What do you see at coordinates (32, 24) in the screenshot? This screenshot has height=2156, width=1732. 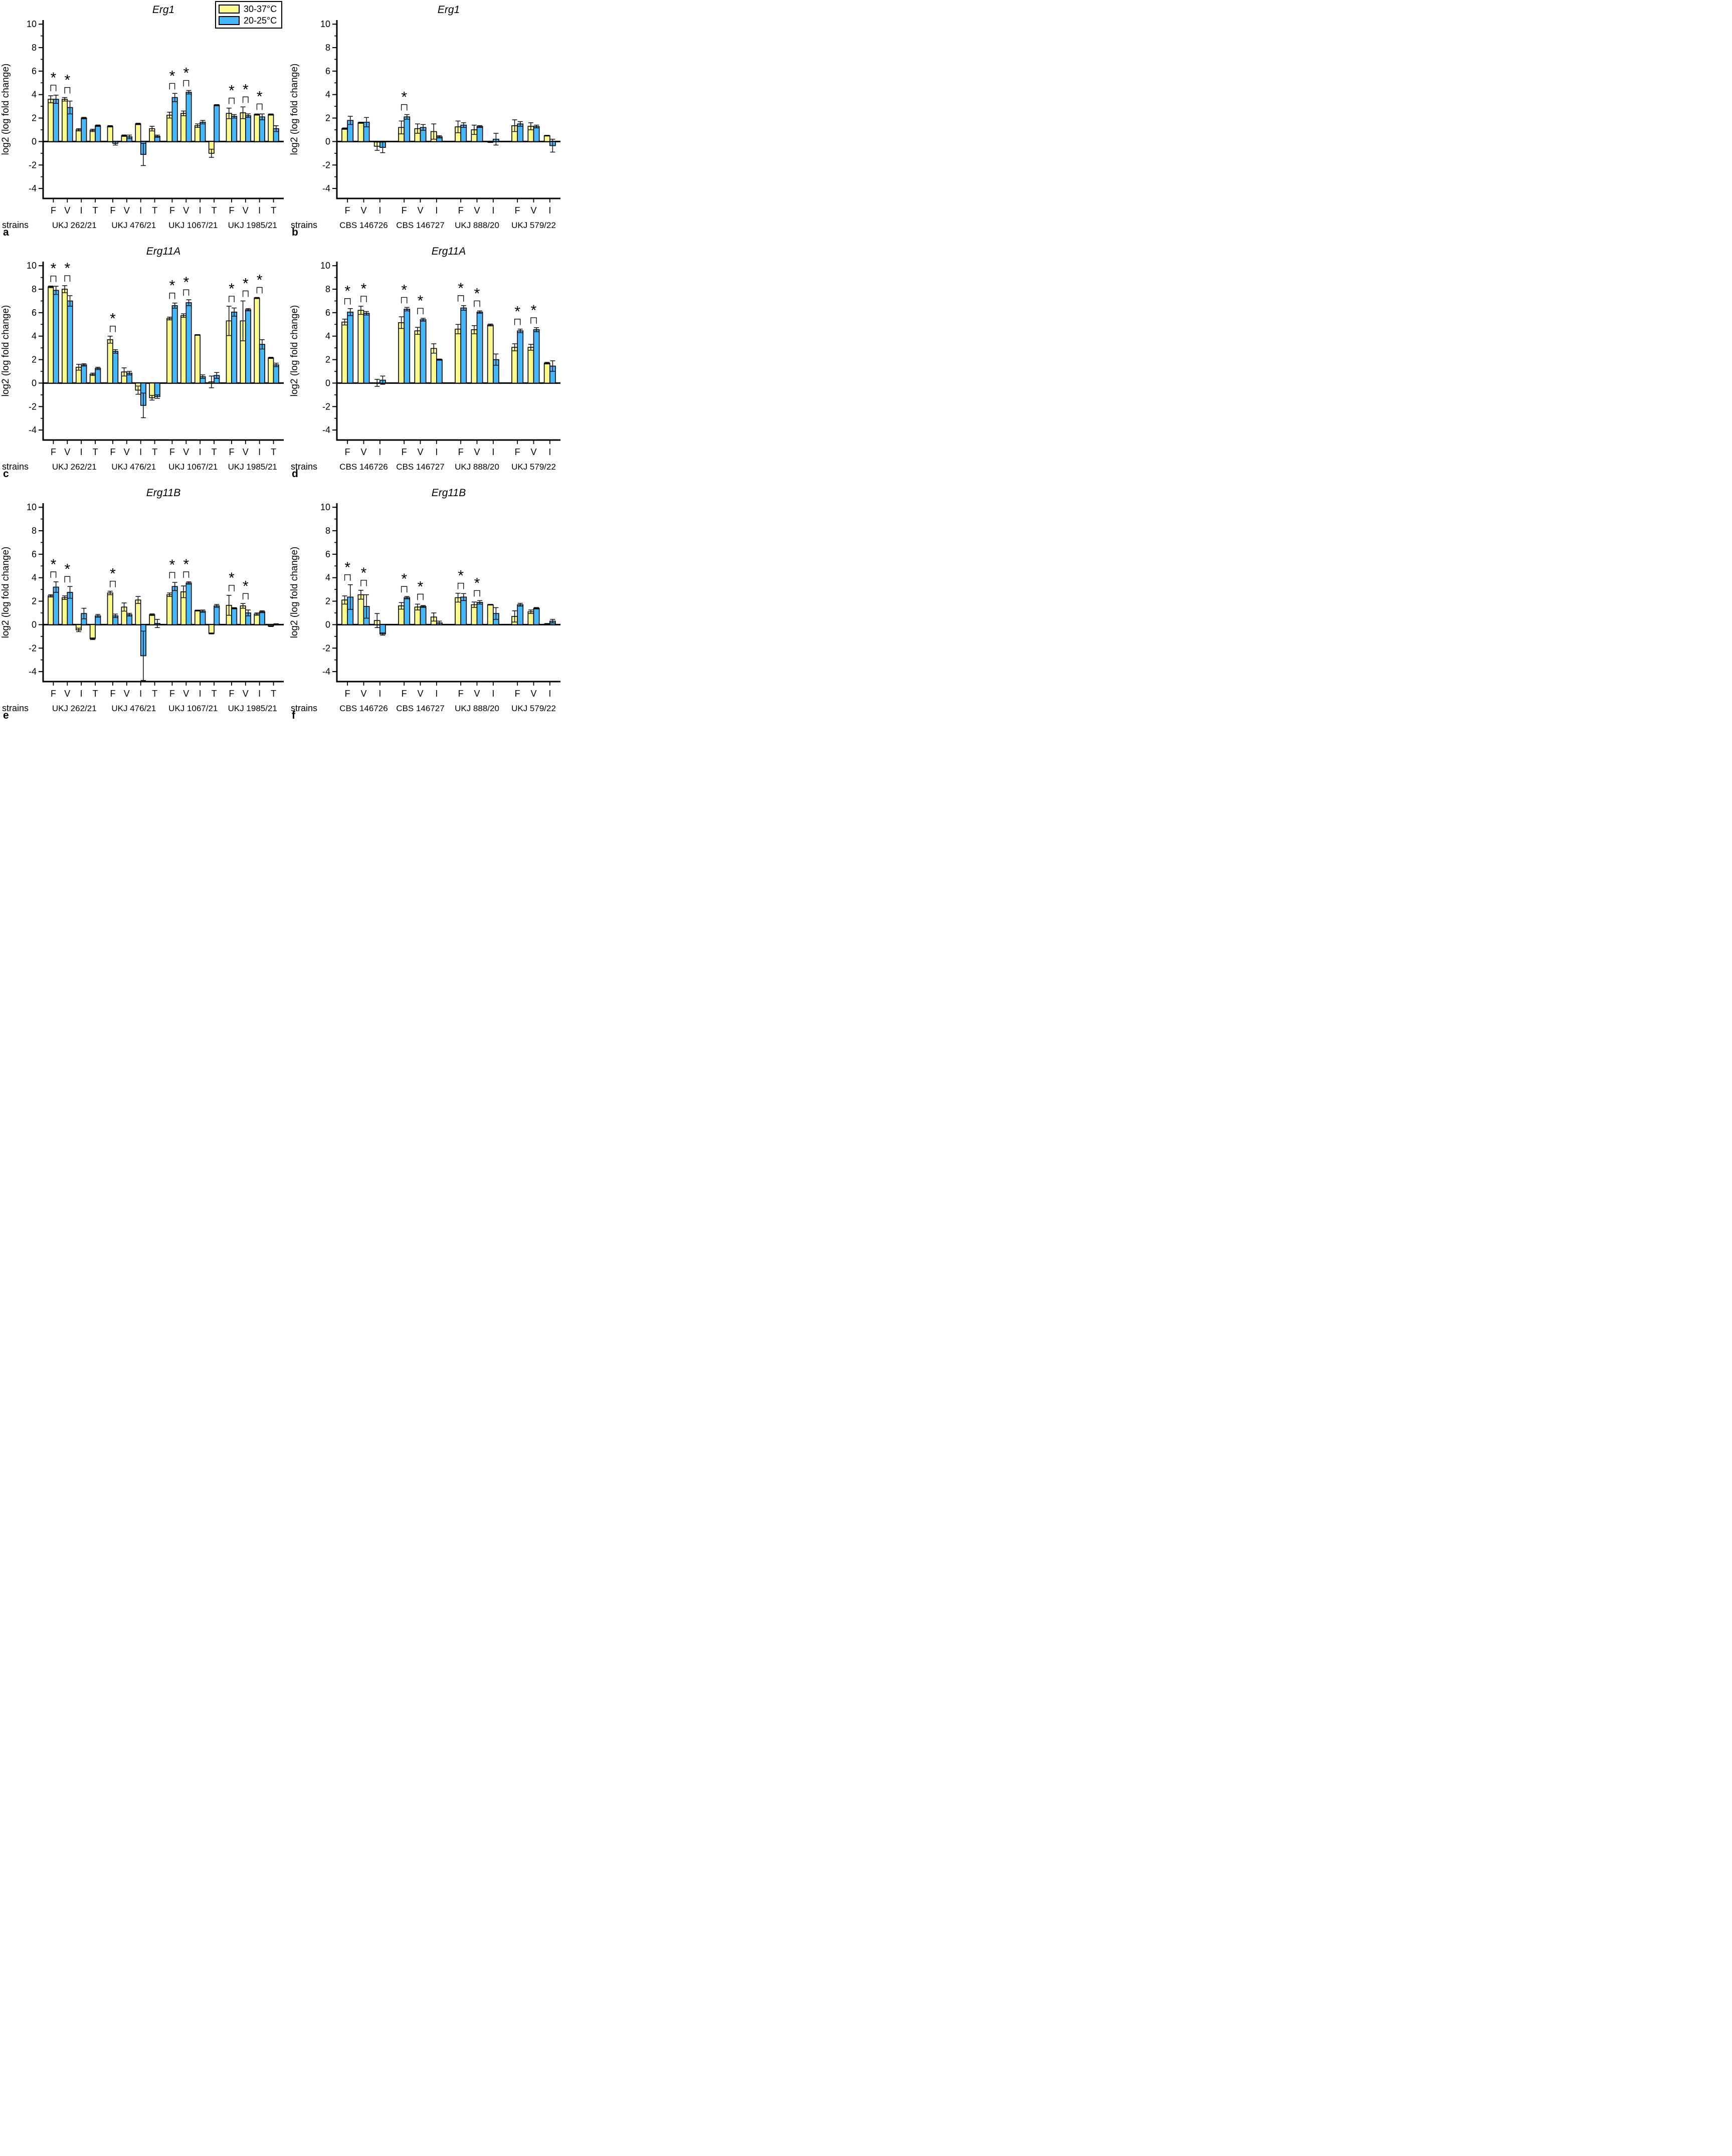 I see `y-tick-label: 10` at bounding box center [32, 24].